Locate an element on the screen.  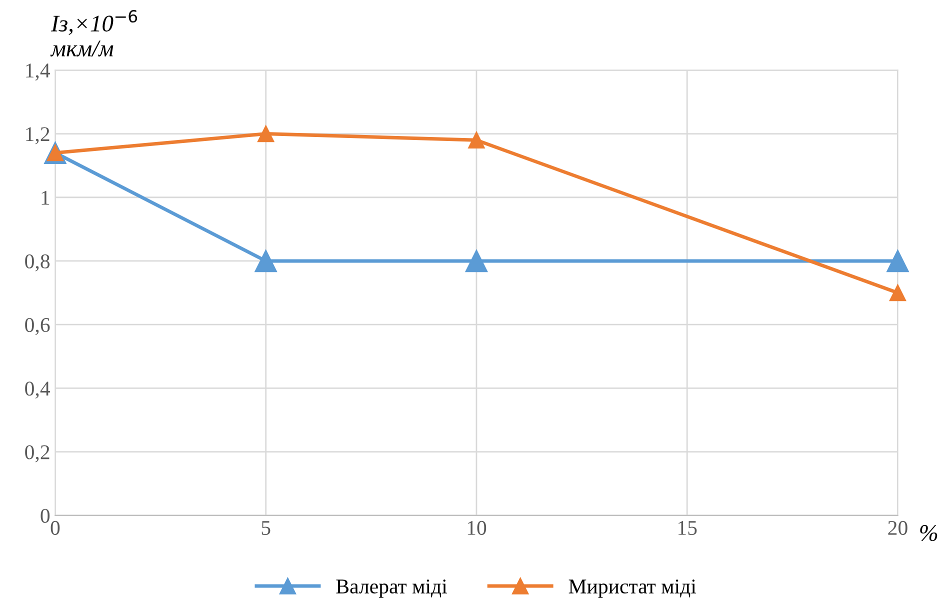
x-tick-label: 10 is located at coordinates (477, 527).